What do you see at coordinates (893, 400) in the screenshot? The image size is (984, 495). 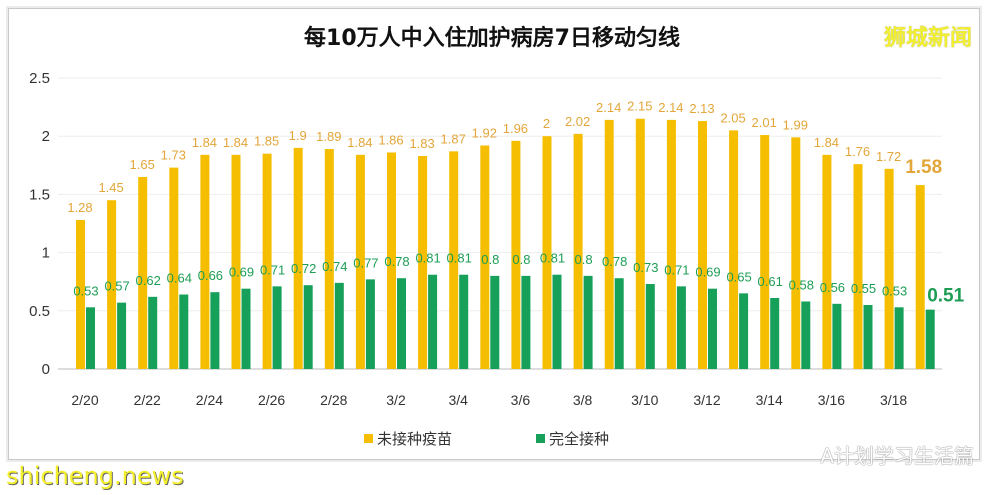 I see `x-tick-label: 3/18` at bounding box center [893, 400].